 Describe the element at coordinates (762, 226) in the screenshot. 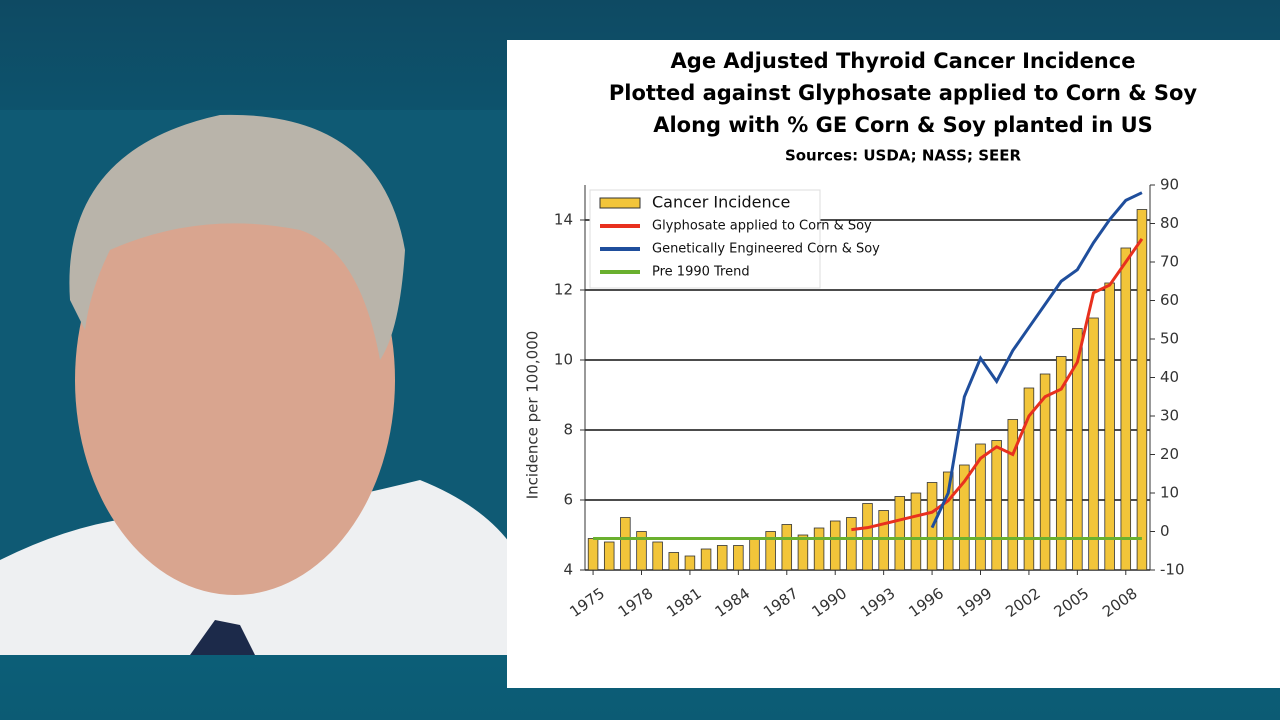

I see `legend-label: Glyphosate applied to Corn & Soy` at that location.